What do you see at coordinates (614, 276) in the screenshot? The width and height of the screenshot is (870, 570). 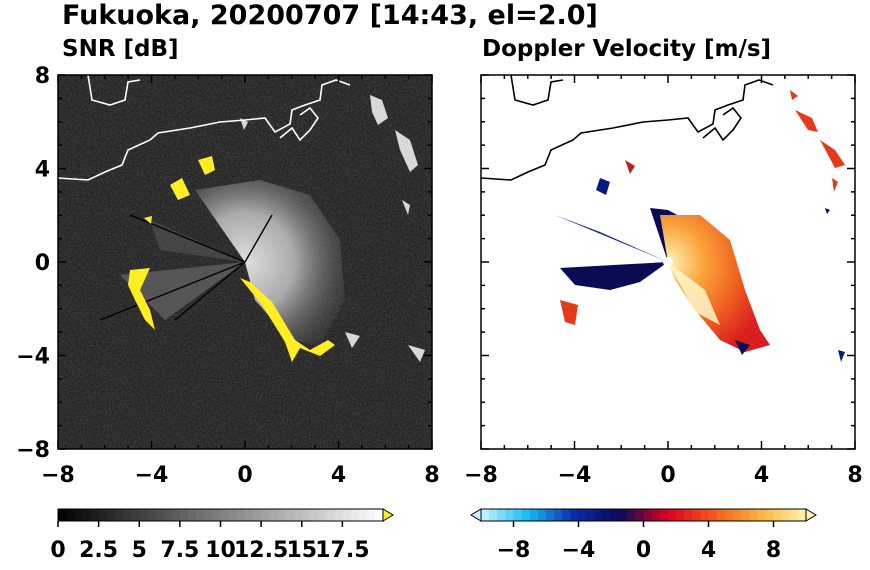 I see `velocity-inbound-west` at bounding box center [614, 276].